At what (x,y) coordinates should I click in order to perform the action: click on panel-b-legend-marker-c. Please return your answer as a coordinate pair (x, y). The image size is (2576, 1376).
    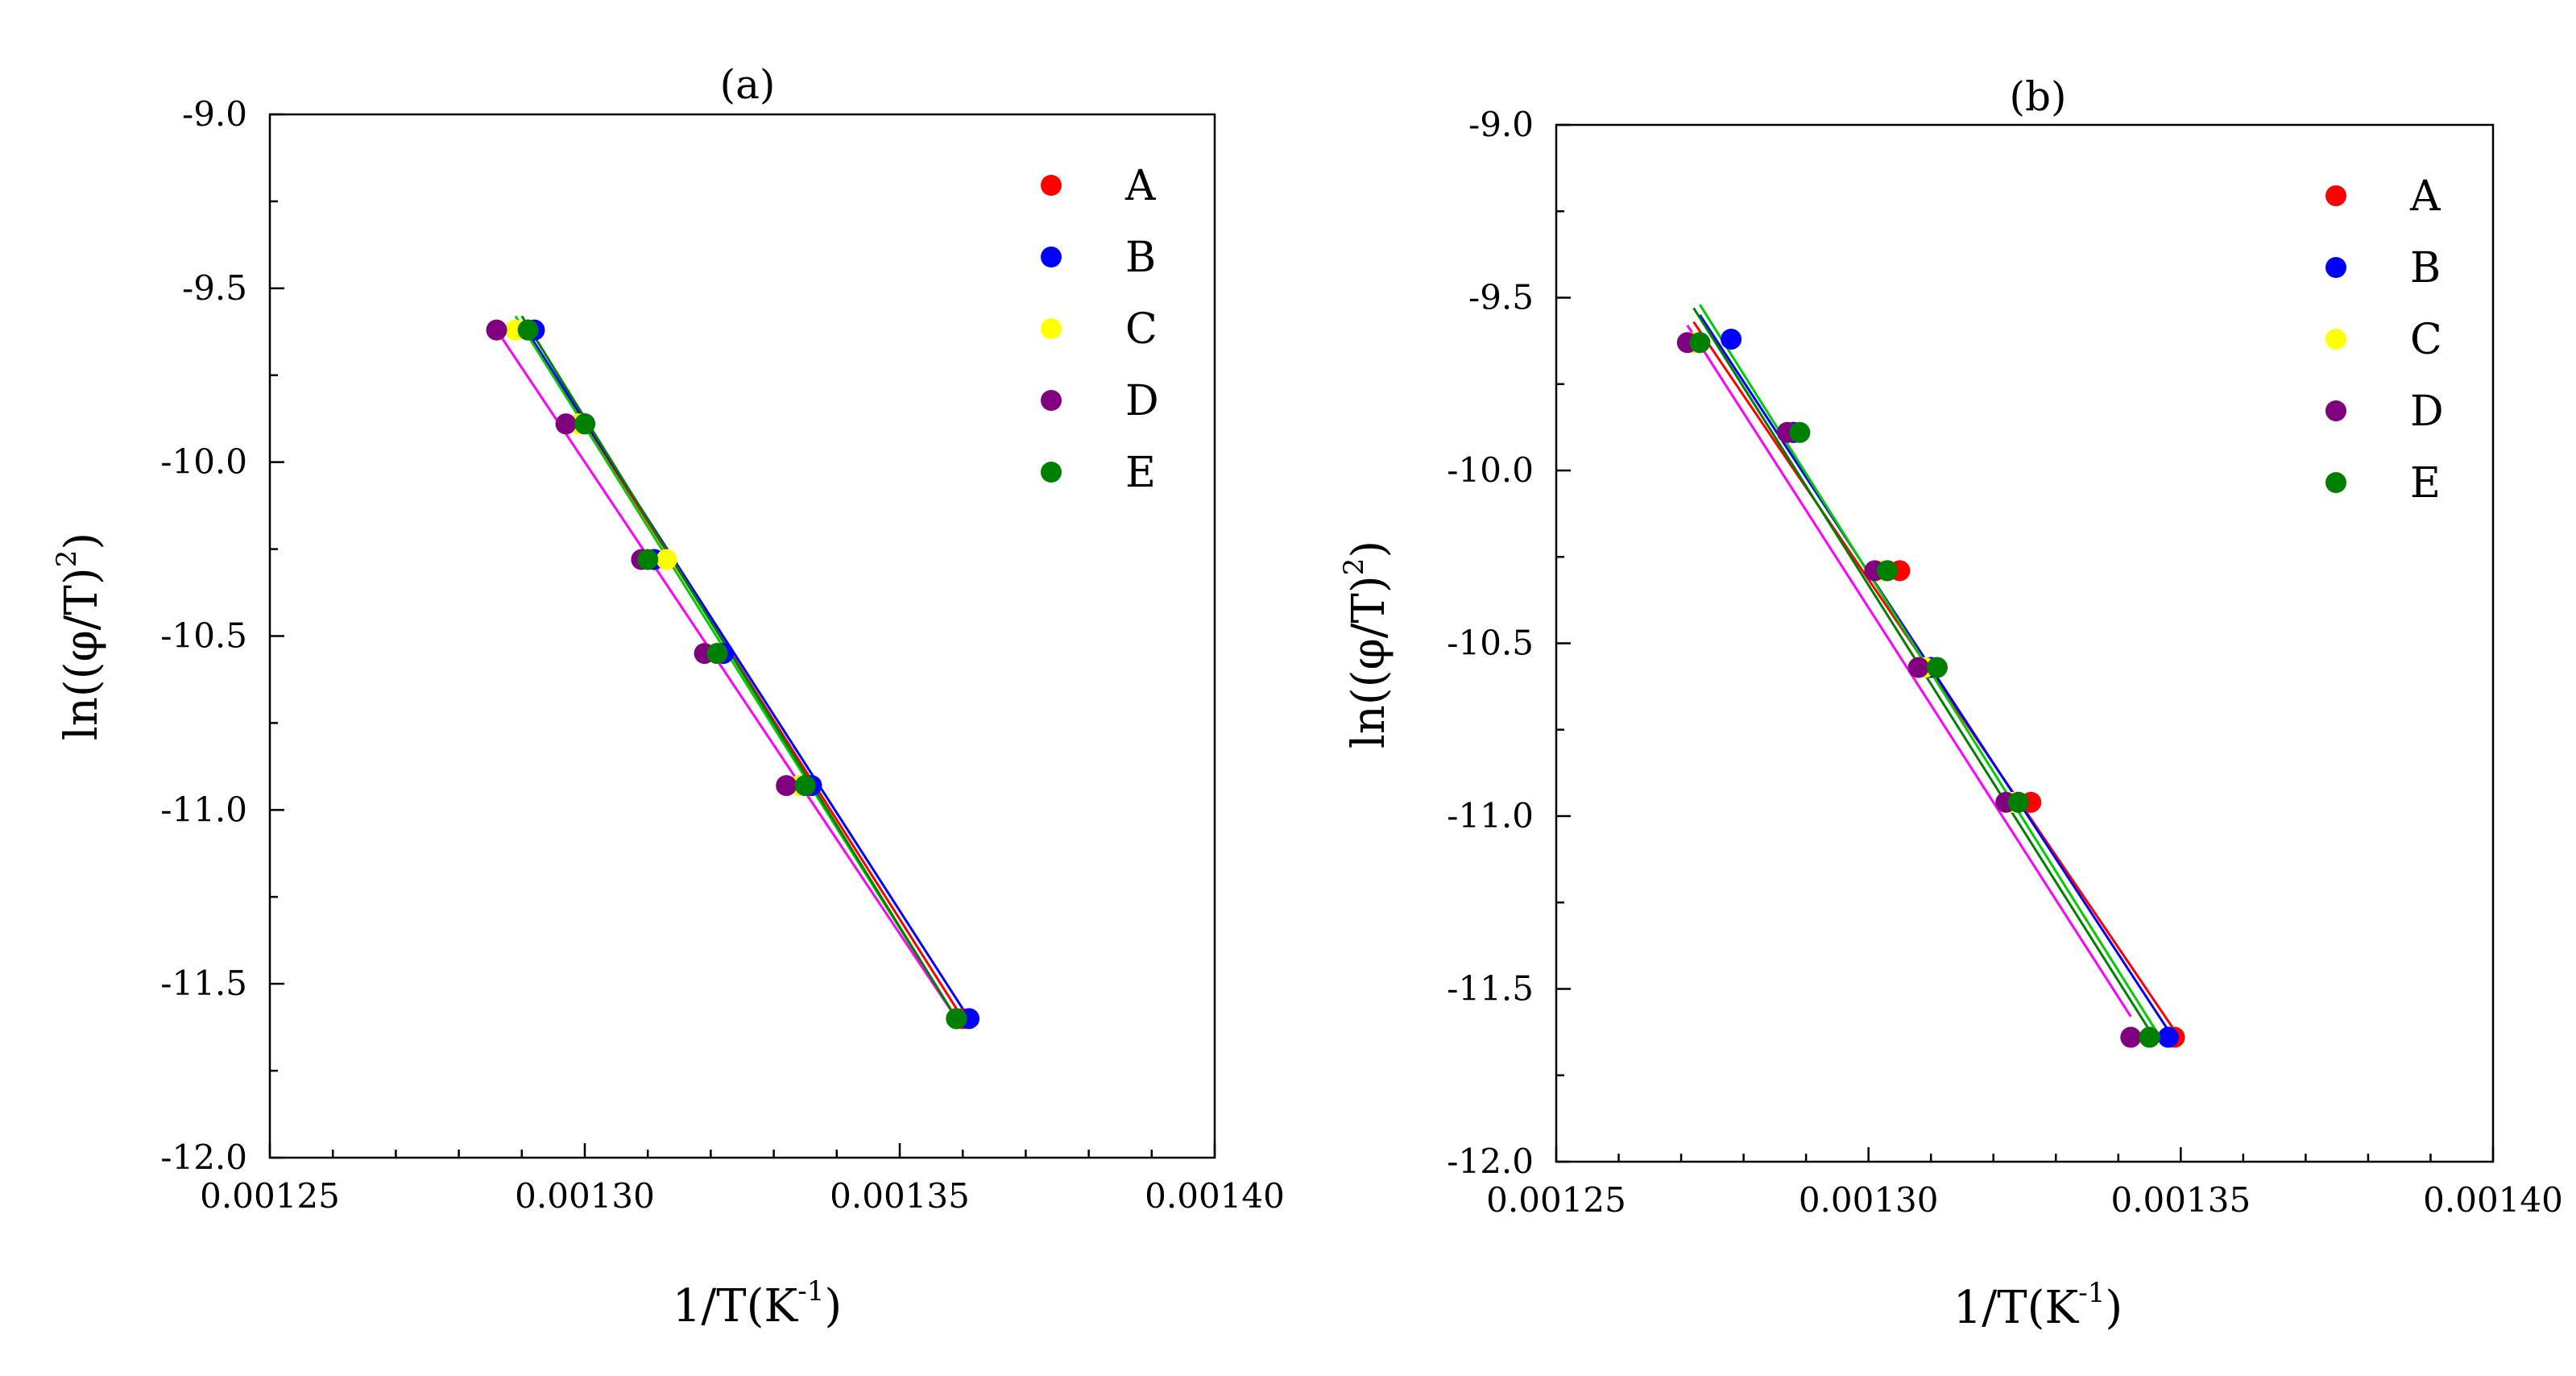
    Looking at the image, I should click on (2335, 339).